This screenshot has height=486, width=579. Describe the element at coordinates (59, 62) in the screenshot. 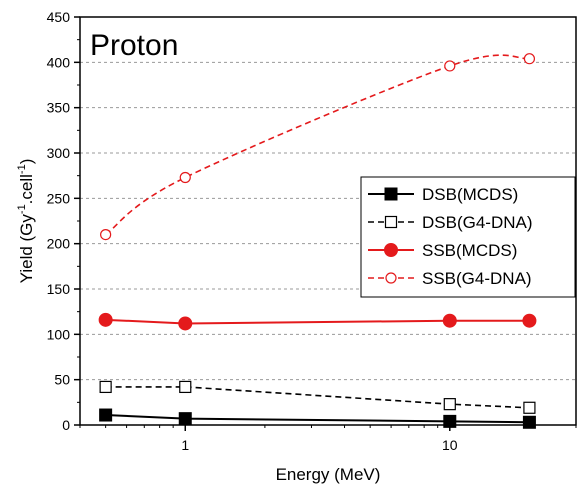

I see `y-tick-label: 400` at that location.